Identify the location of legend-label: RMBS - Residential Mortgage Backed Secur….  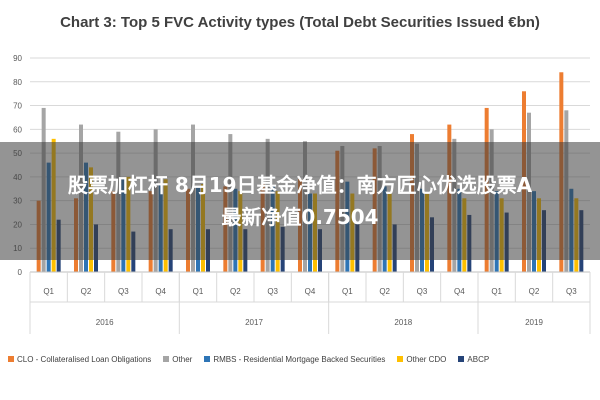
(299, 359).